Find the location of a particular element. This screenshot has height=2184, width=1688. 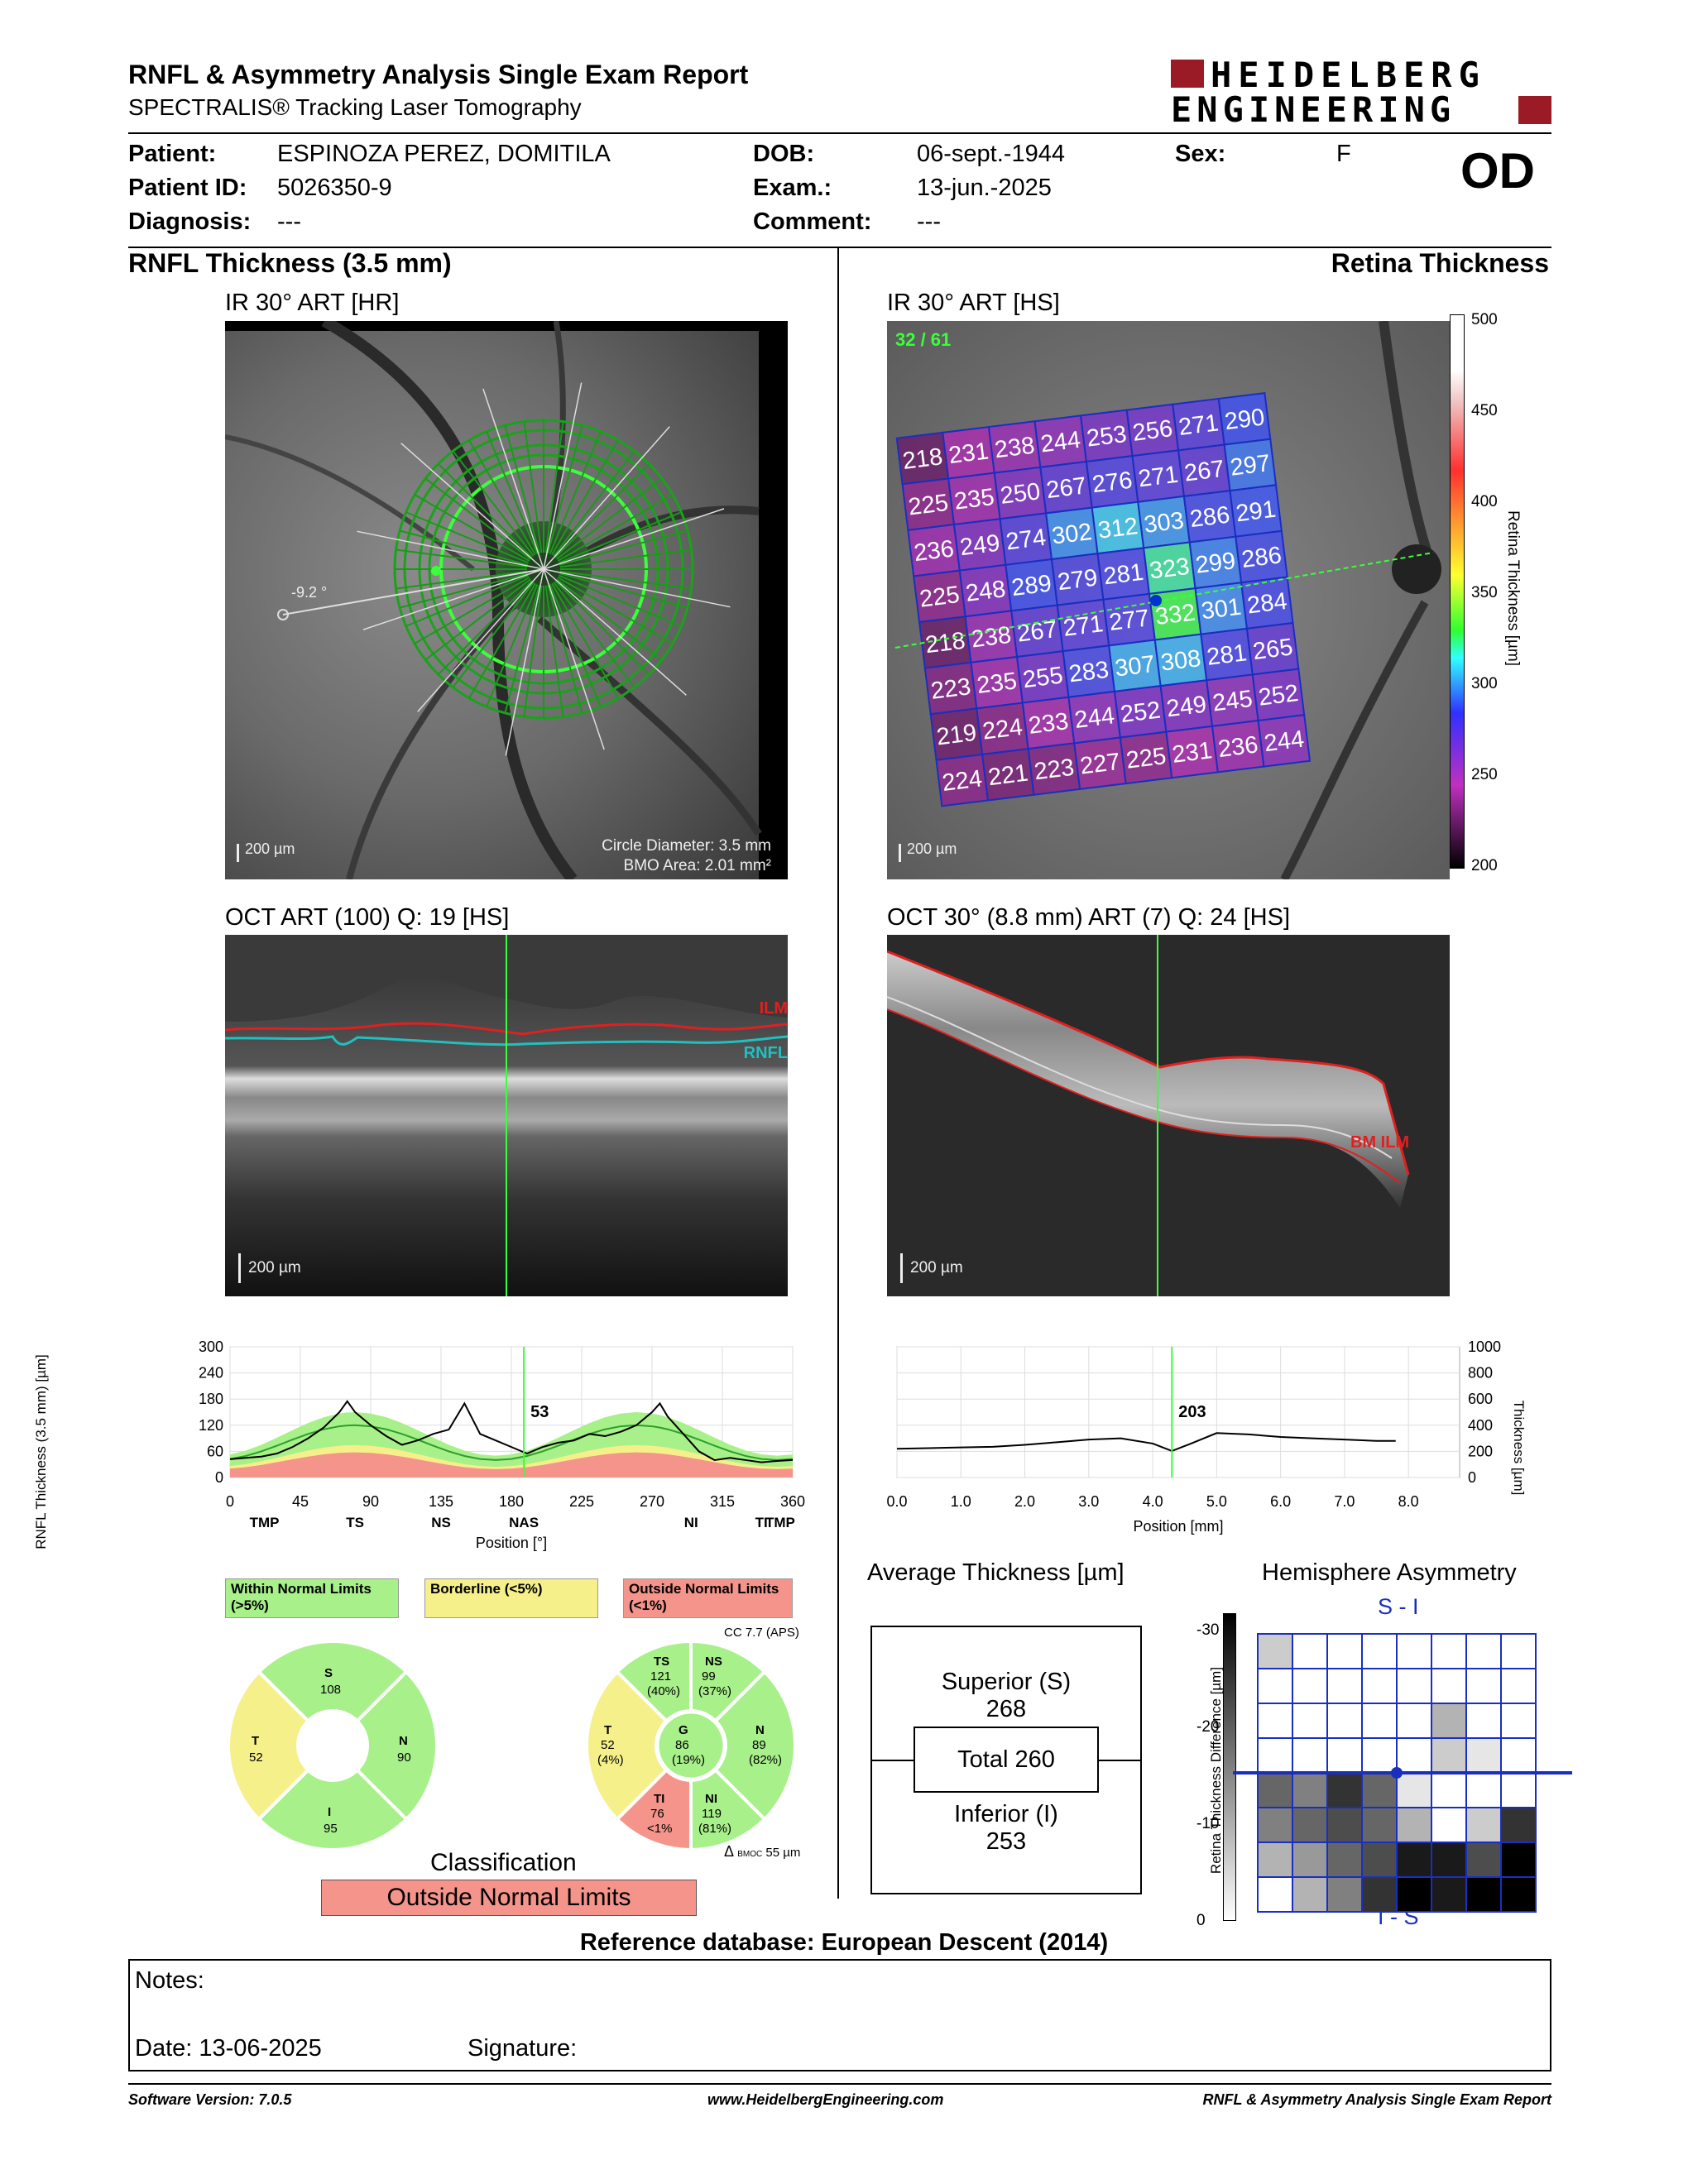

exam-value: 13-jun.-2025 is located at coordinates (984, 188).